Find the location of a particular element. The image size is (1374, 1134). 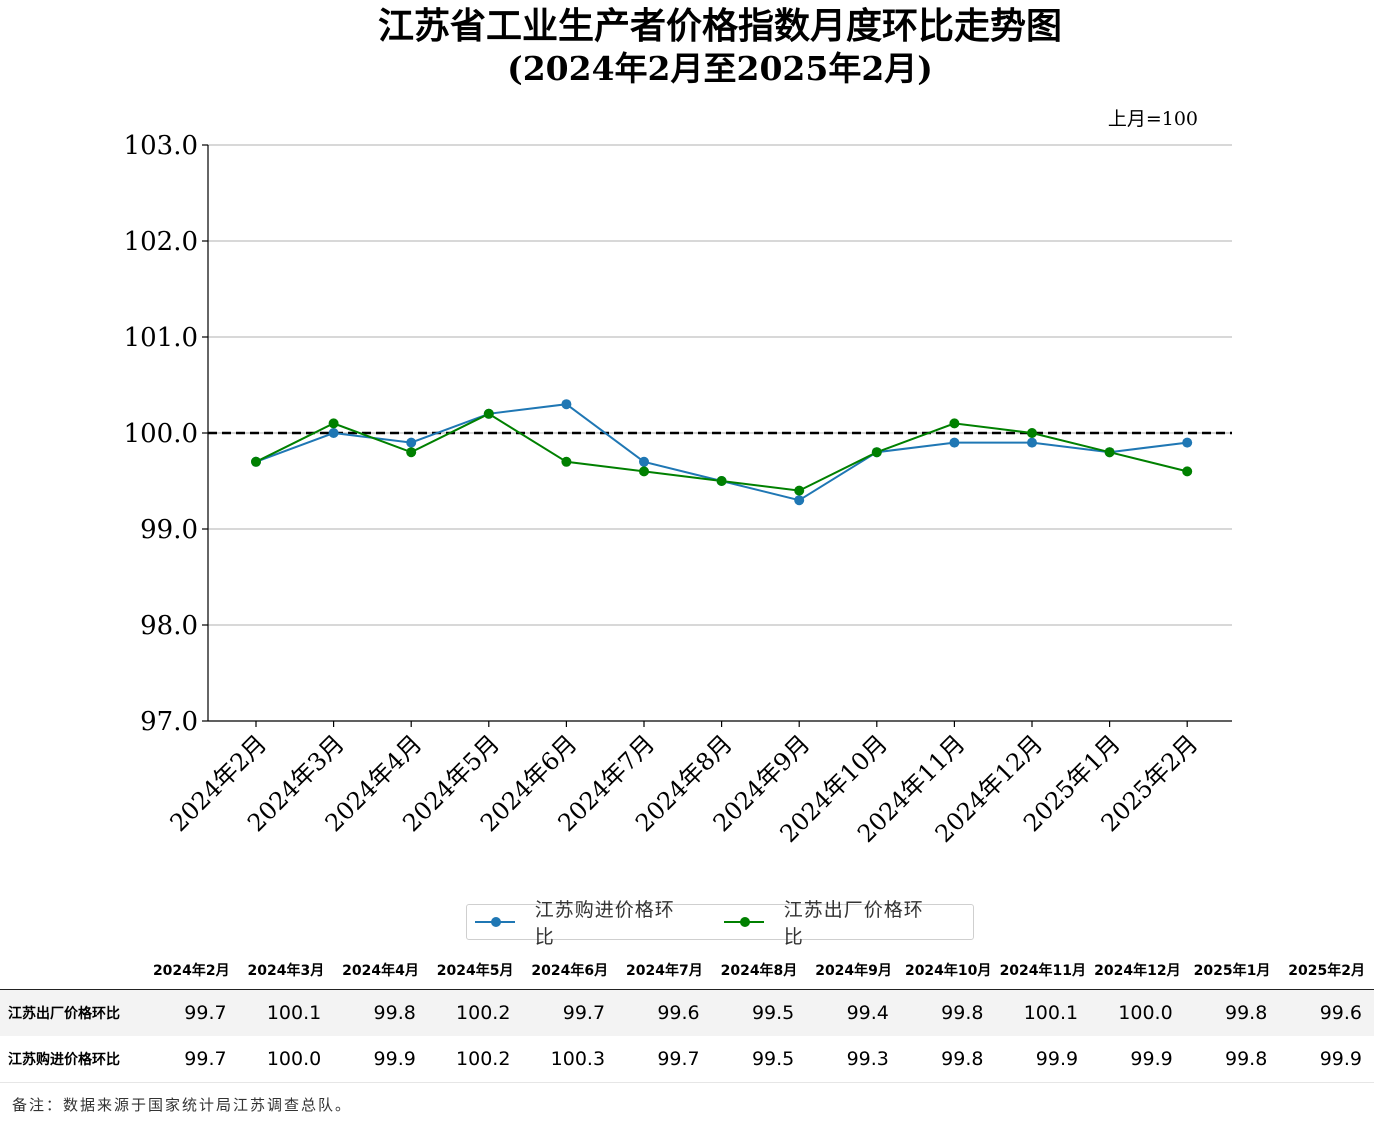

legend-swatch-purchase is located at coordinates (495, 922).